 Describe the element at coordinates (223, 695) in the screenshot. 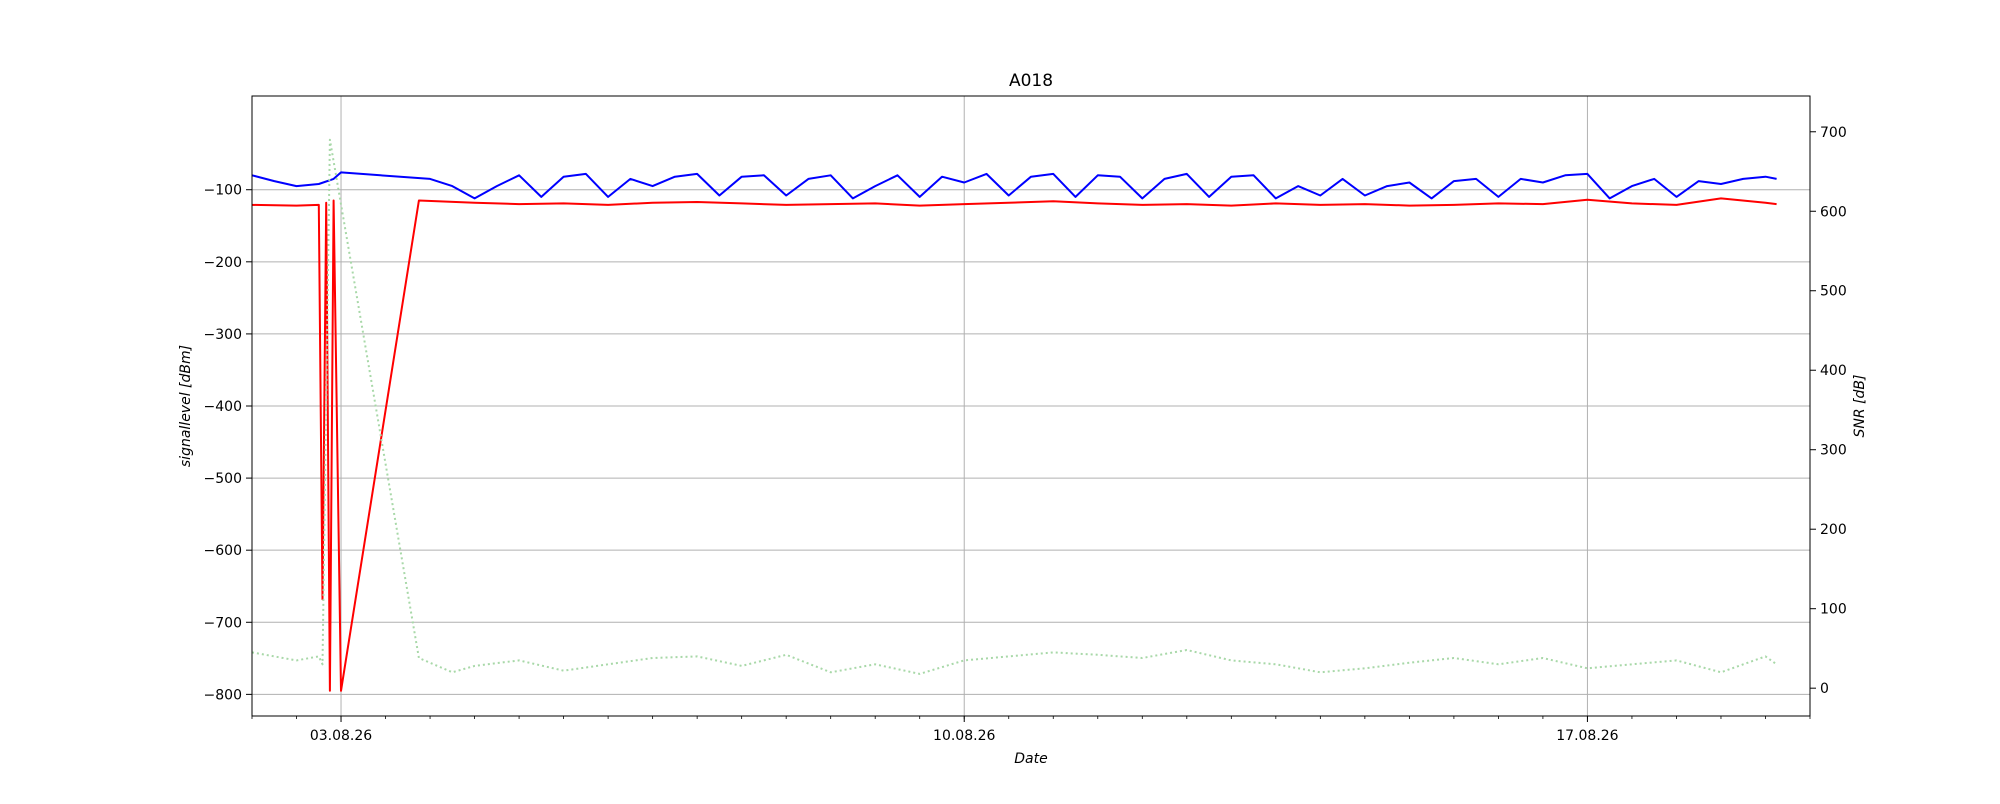

I see `y-left-tick-label: −800` at that location.